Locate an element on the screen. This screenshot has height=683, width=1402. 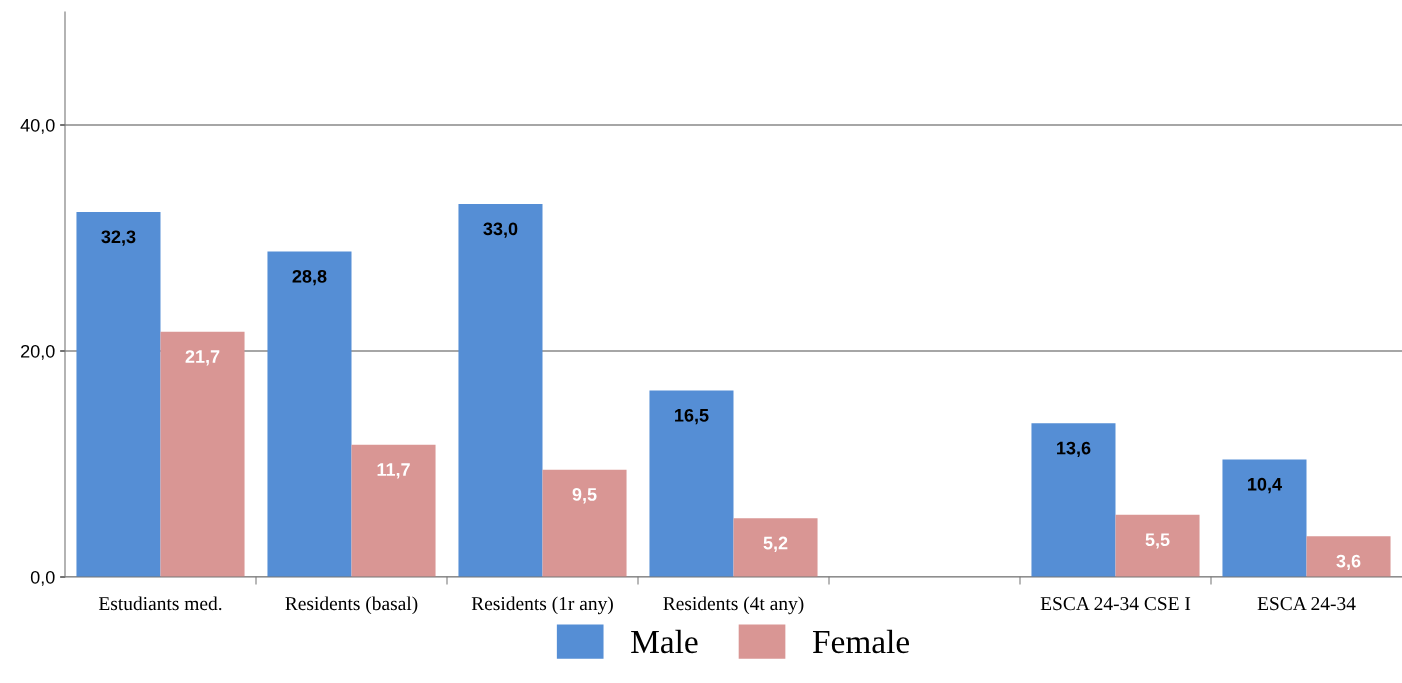
x-tick-label: Estudiants med. is located at coordinates (160, 603).